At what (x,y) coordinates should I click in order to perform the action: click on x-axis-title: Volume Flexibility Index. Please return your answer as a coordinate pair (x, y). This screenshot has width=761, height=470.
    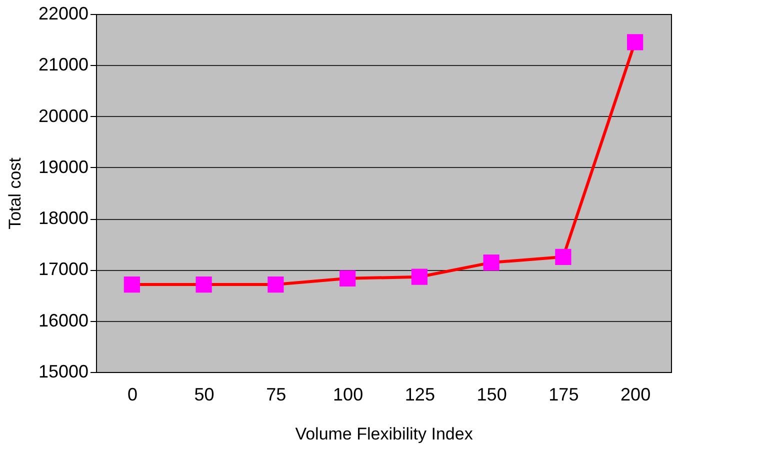
    Looking at the image, I should click on (384, 434).